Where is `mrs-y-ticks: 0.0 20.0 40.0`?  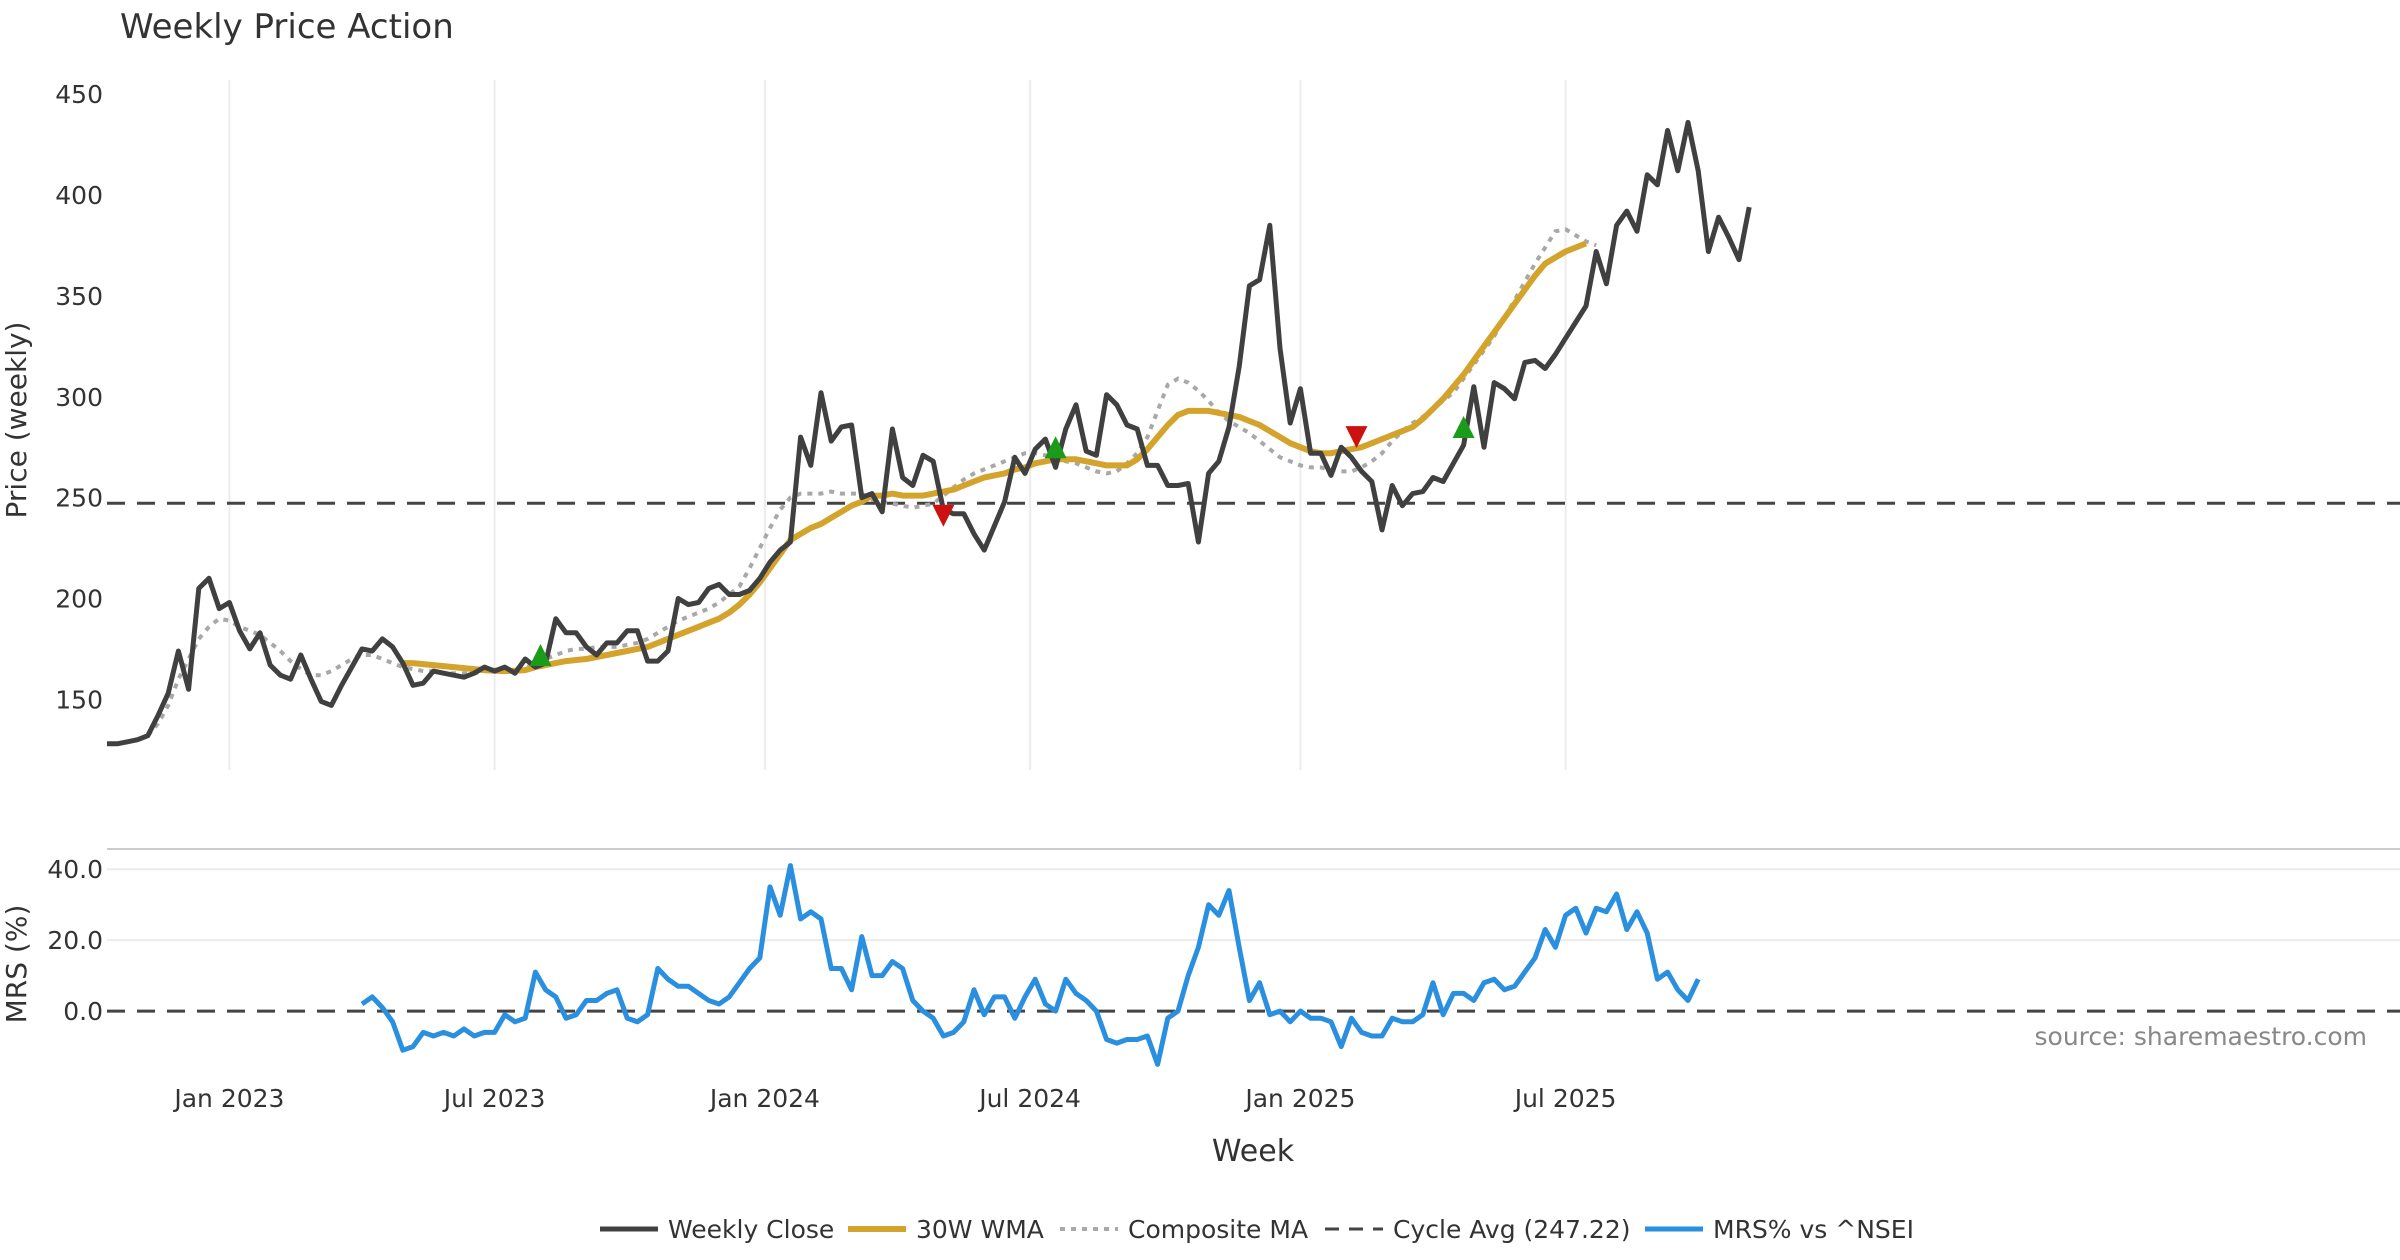
mrs-y-ticks: 0.0 20.0 40.0 is located at coordinates (75, 940).